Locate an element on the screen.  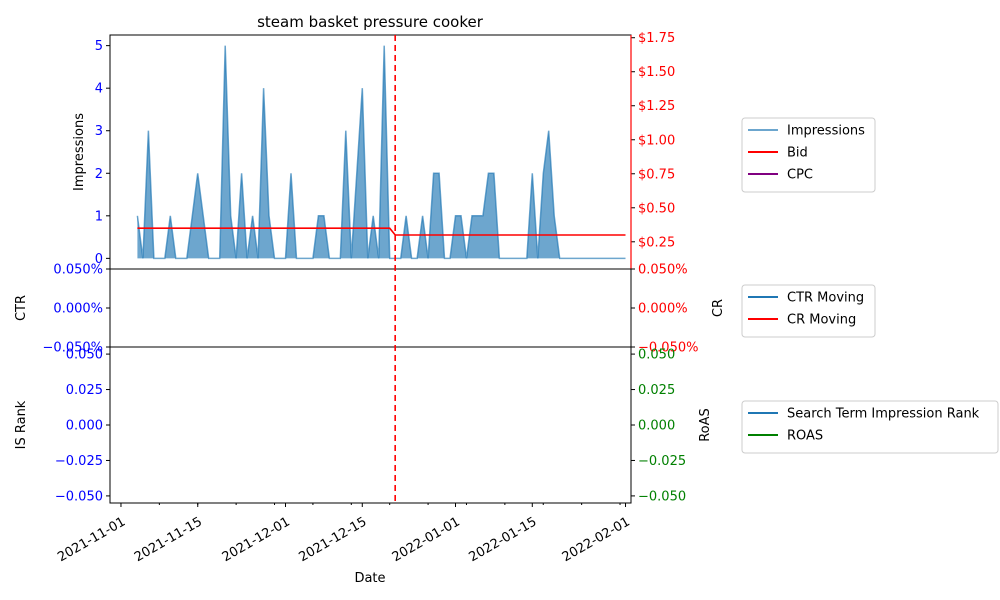
y2-tick-label-top: $0.25 is located at coordinates (656, 242).